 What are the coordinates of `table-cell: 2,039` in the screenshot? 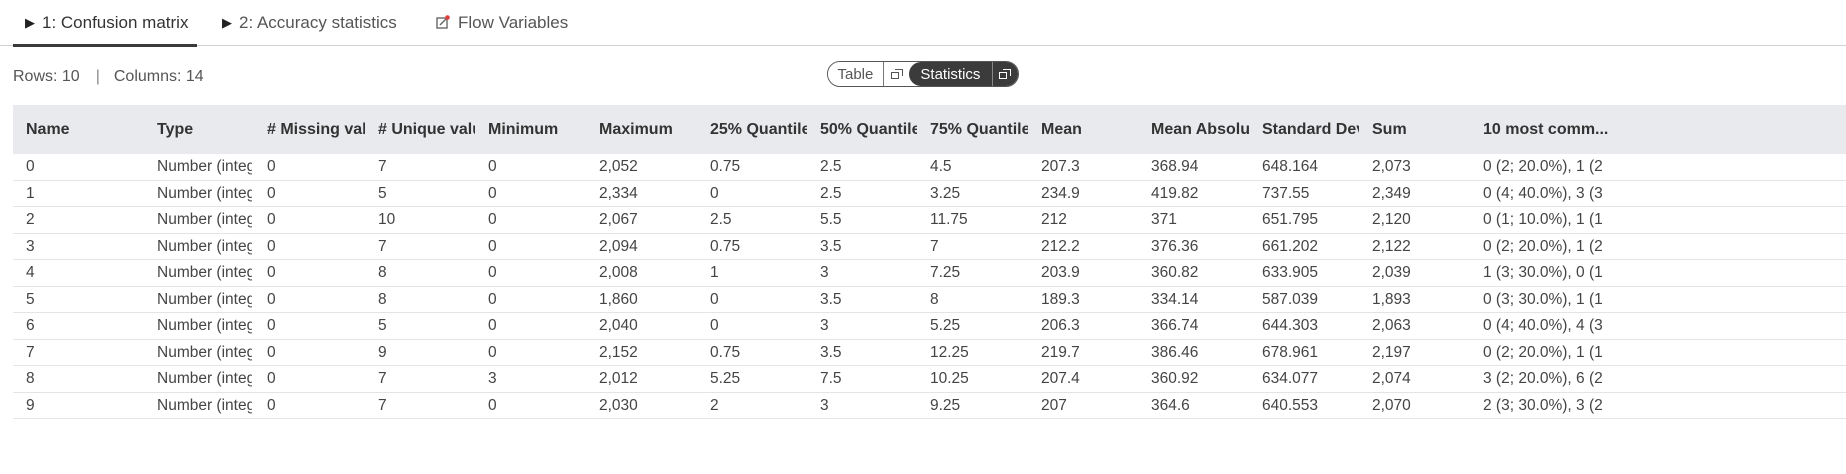 It's located at (1391, 272).